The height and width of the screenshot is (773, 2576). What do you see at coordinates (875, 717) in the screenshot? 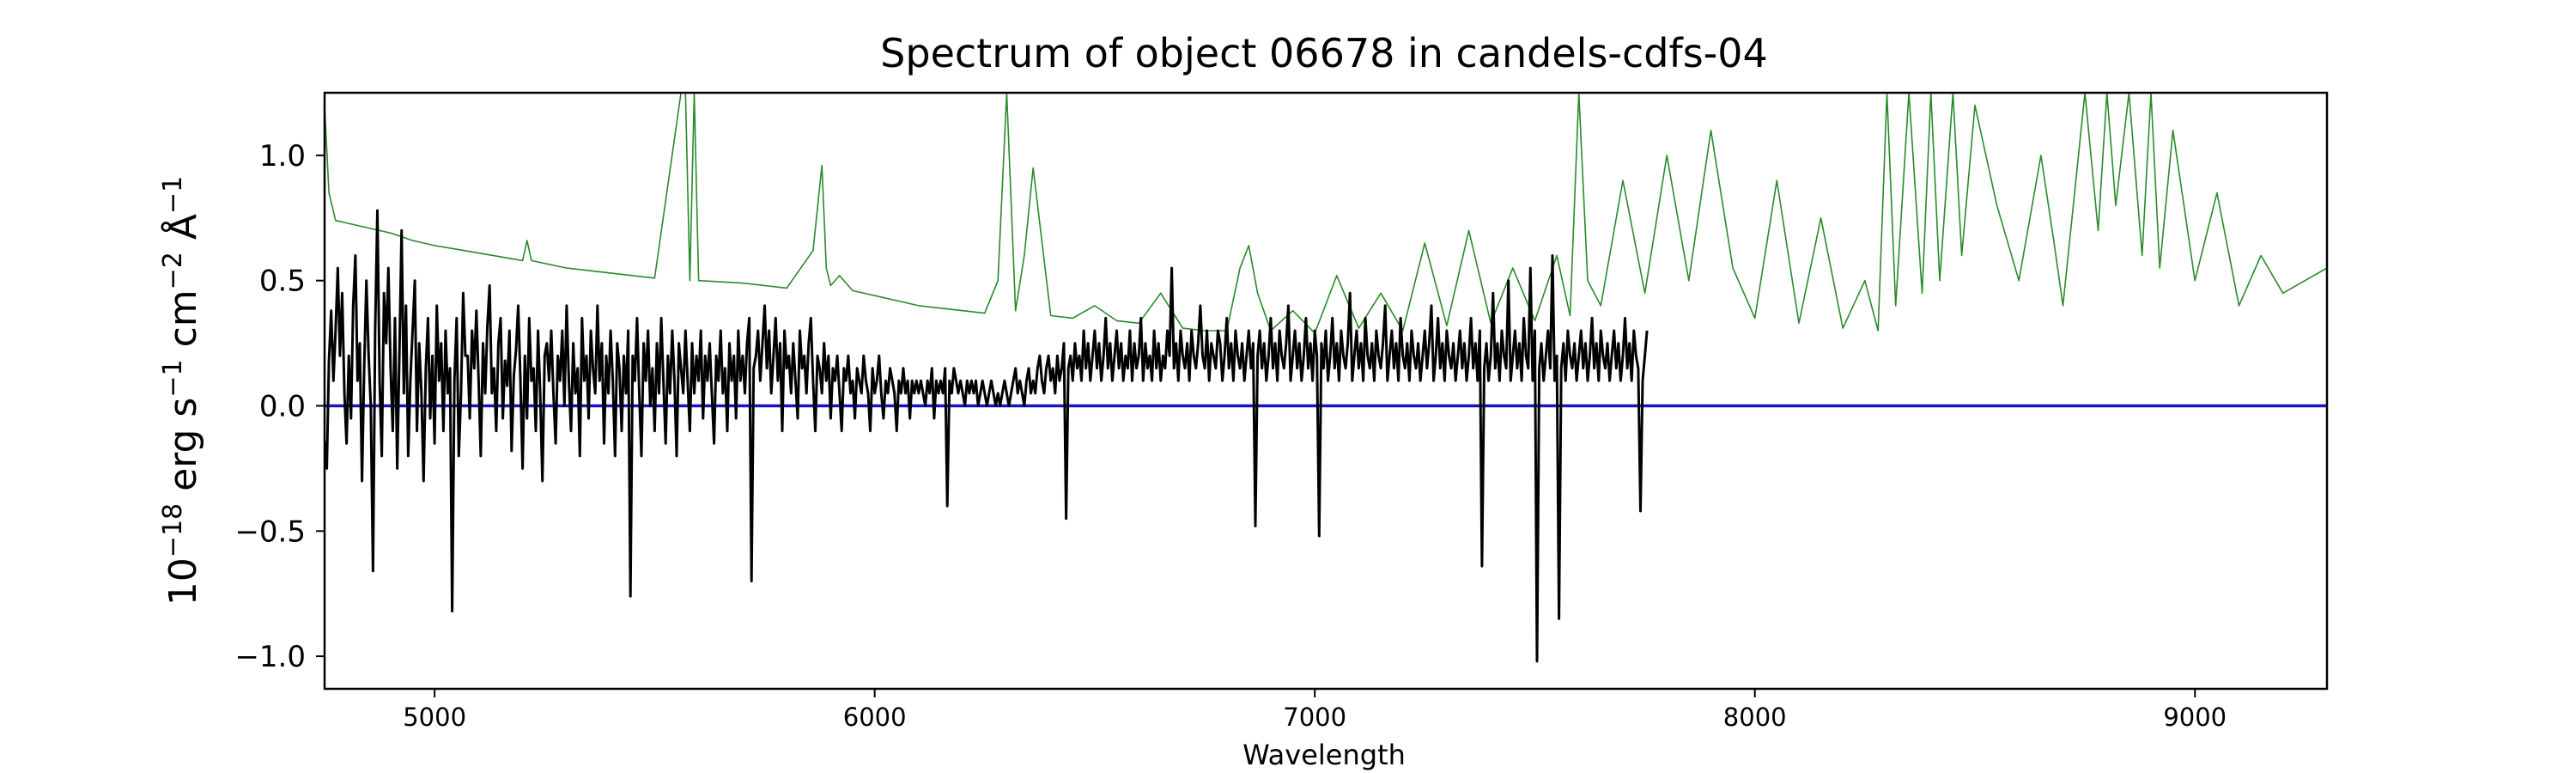
I see `x-tick-label: 6000` at bounding box center [875, 717].